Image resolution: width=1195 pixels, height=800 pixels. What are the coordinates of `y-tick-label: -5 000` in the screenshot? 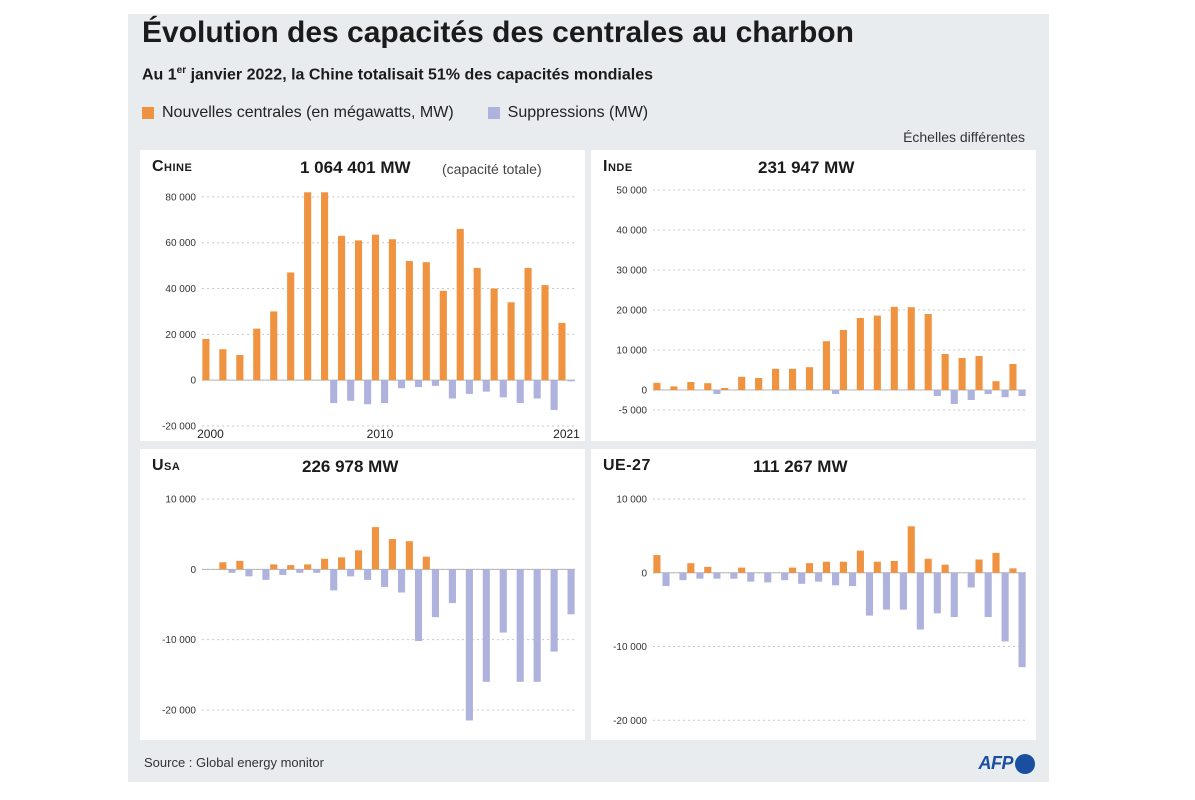 It's located at (633, 411).